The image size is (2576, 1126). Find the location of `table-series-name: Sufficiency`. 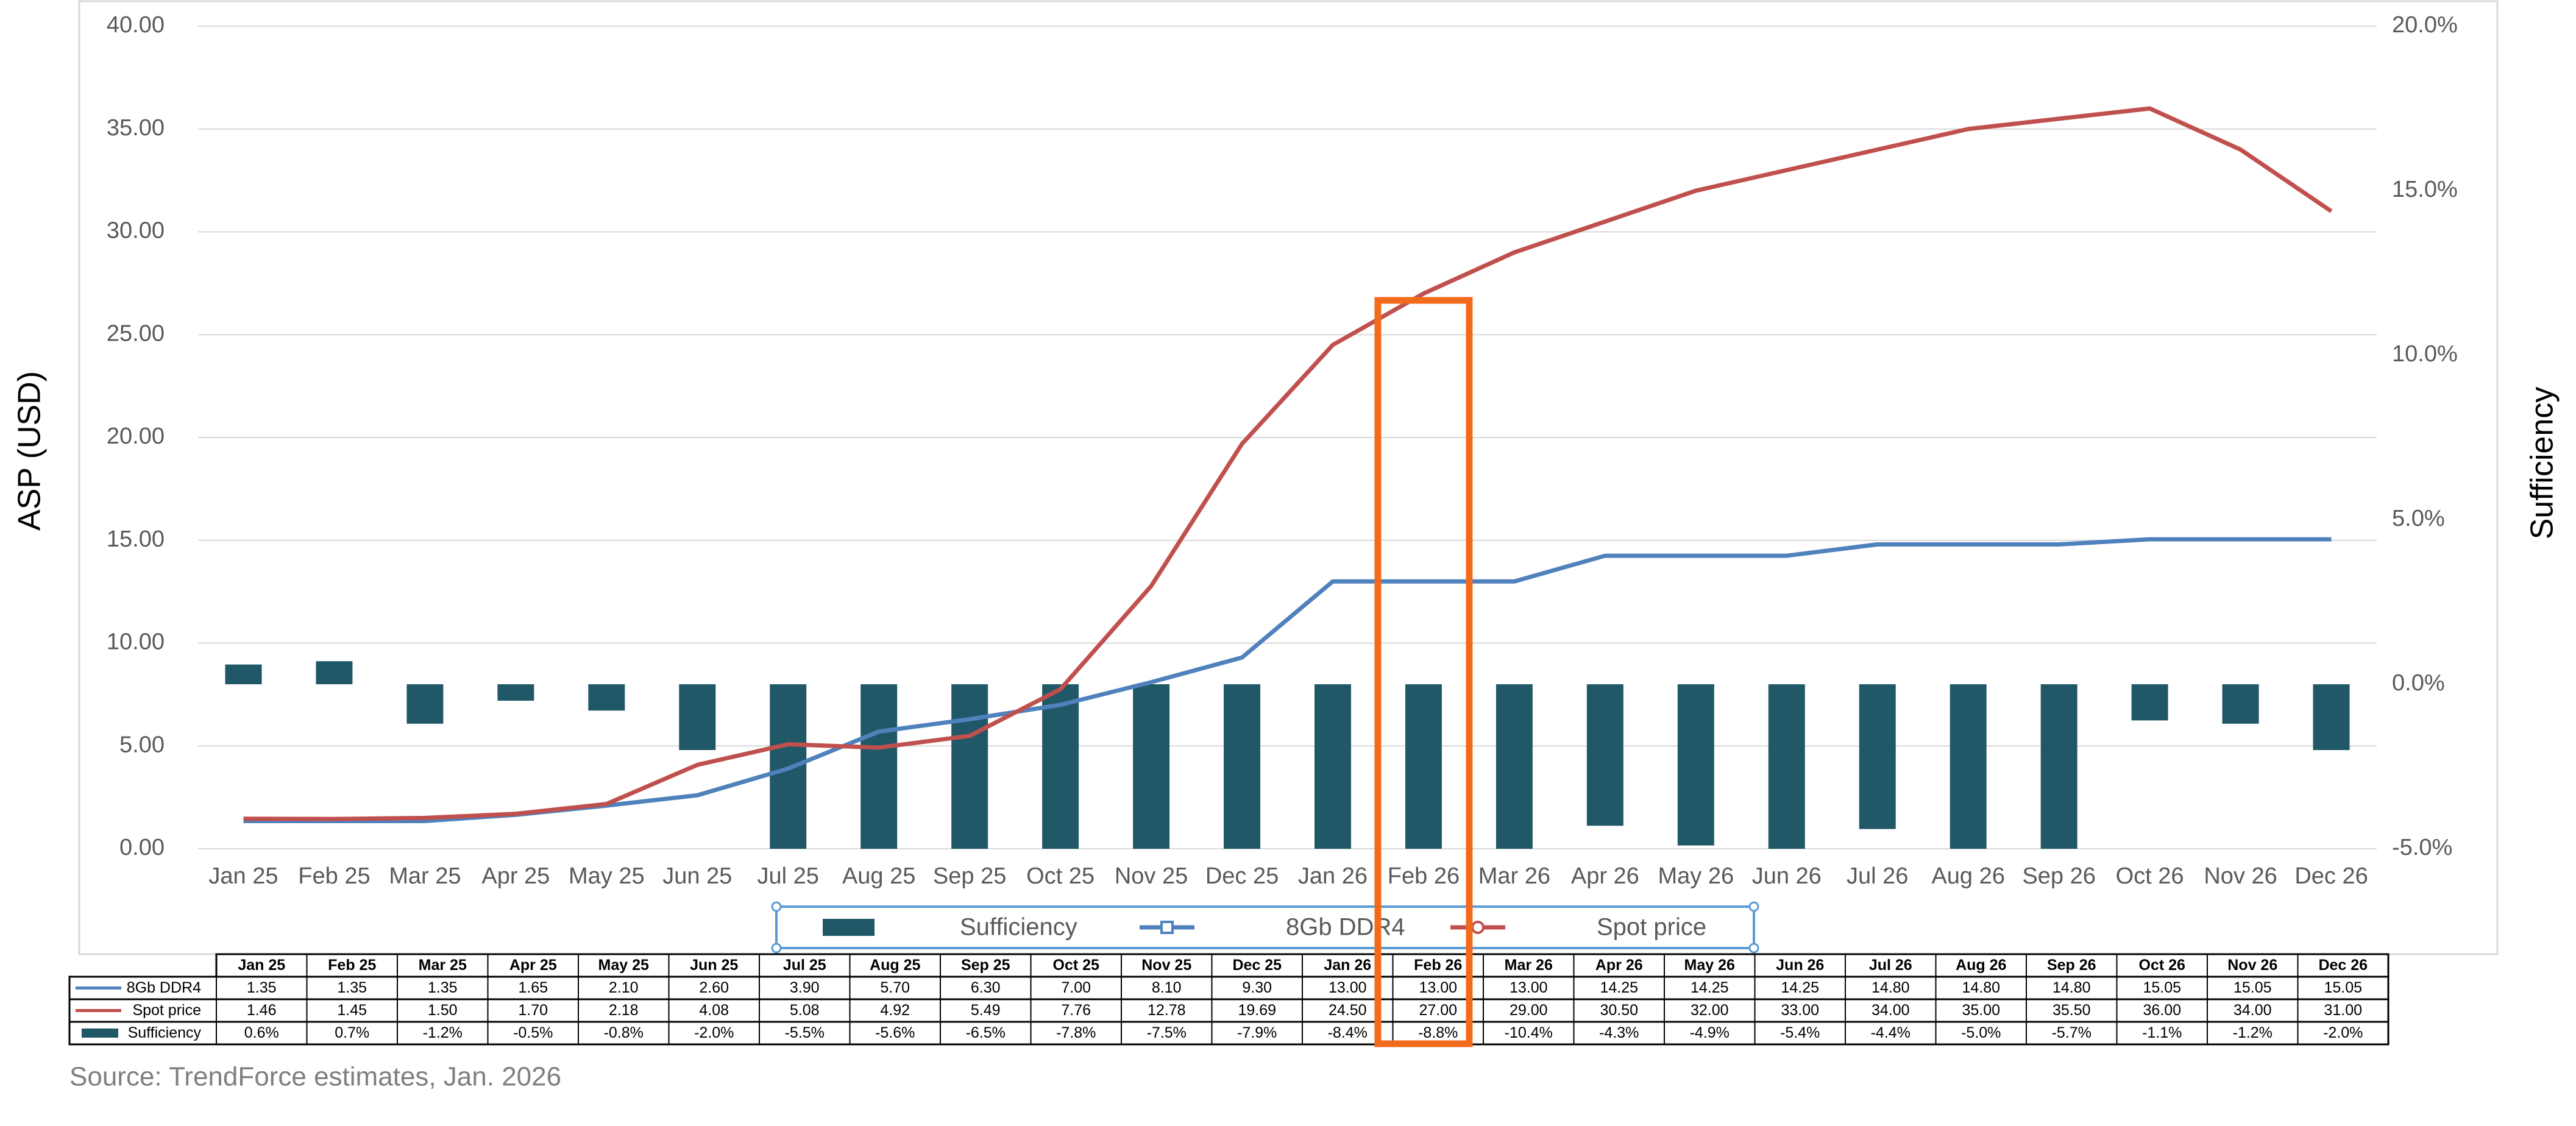

table-series-name: Sufficiency is located at coordinates (165, 1033).